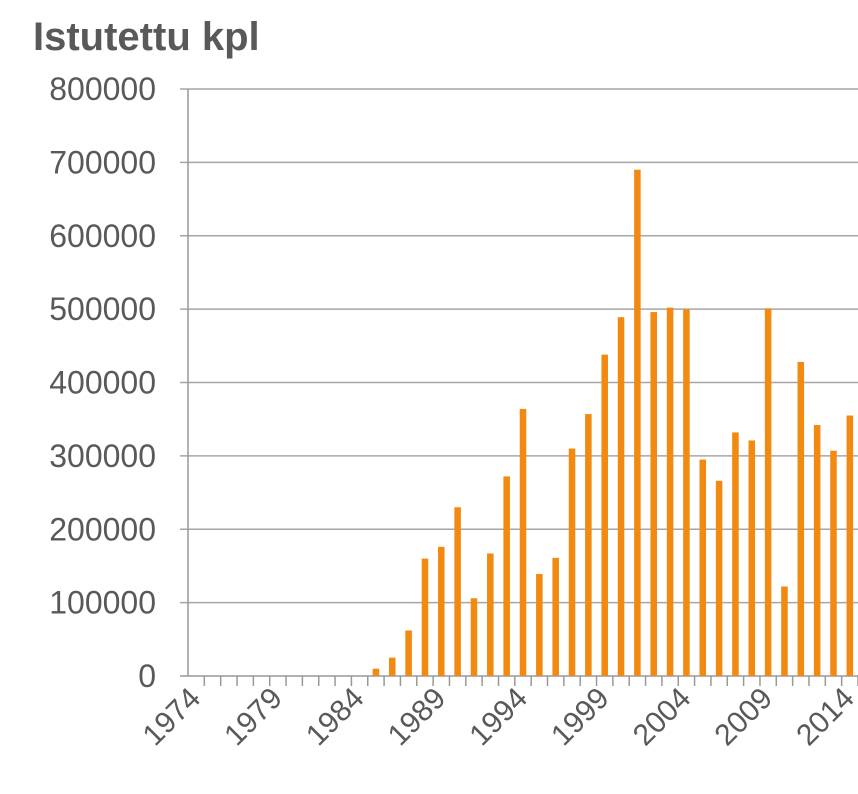 The height and width of the screenshot is (794, 858). I want to click on y-tick-label: 100000, so click(102, 603).